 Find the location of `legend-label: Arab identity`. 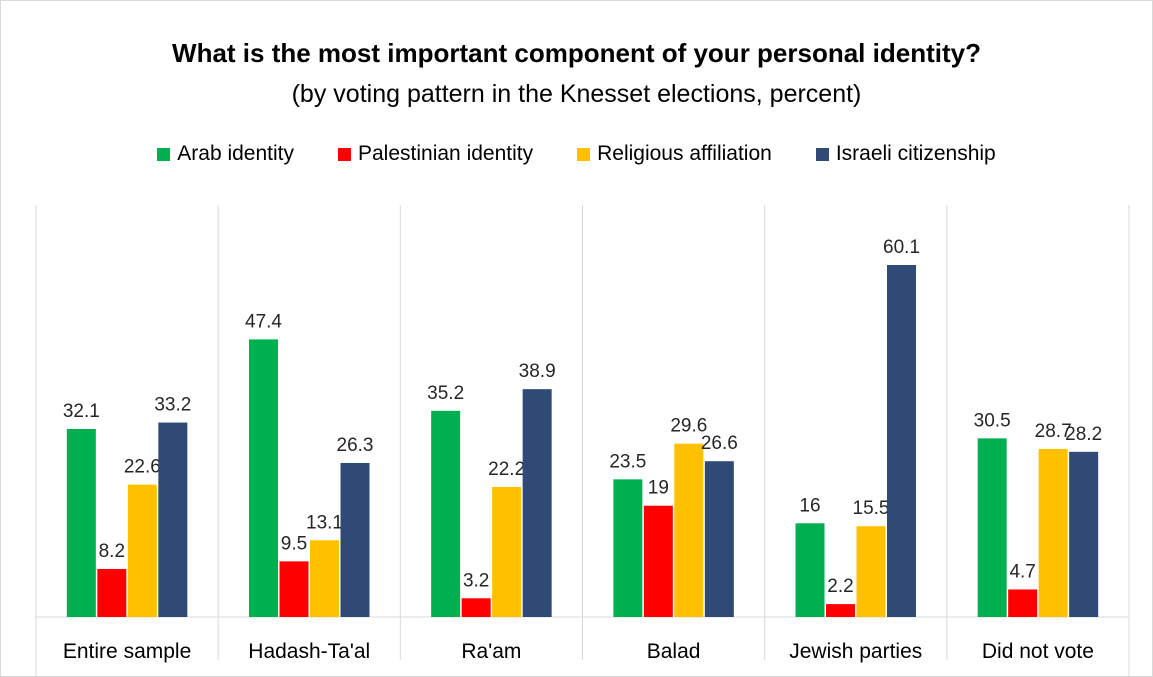

legend-label: Arab identity is located at coordinates (235, 153).